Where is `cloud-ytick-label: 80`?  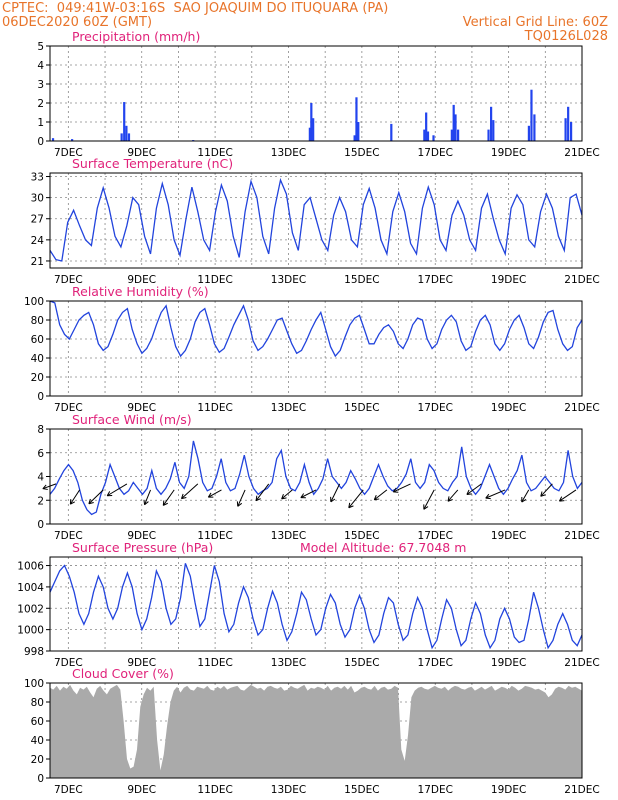 cloud-ytick-label: 80 is located at coordinates (37, 703).